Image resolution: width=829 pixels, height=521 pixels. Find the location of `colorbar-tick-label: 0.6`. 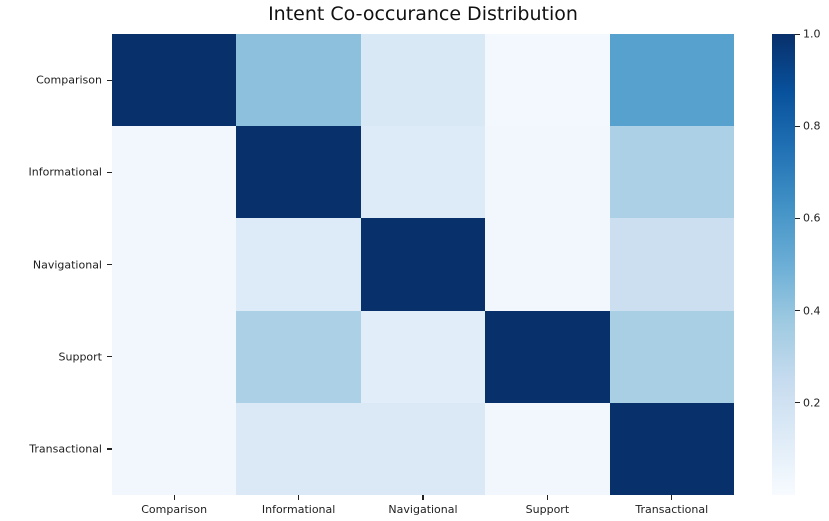

colorbar-tick-label: 0.6 is located at coordinates (812, 218).